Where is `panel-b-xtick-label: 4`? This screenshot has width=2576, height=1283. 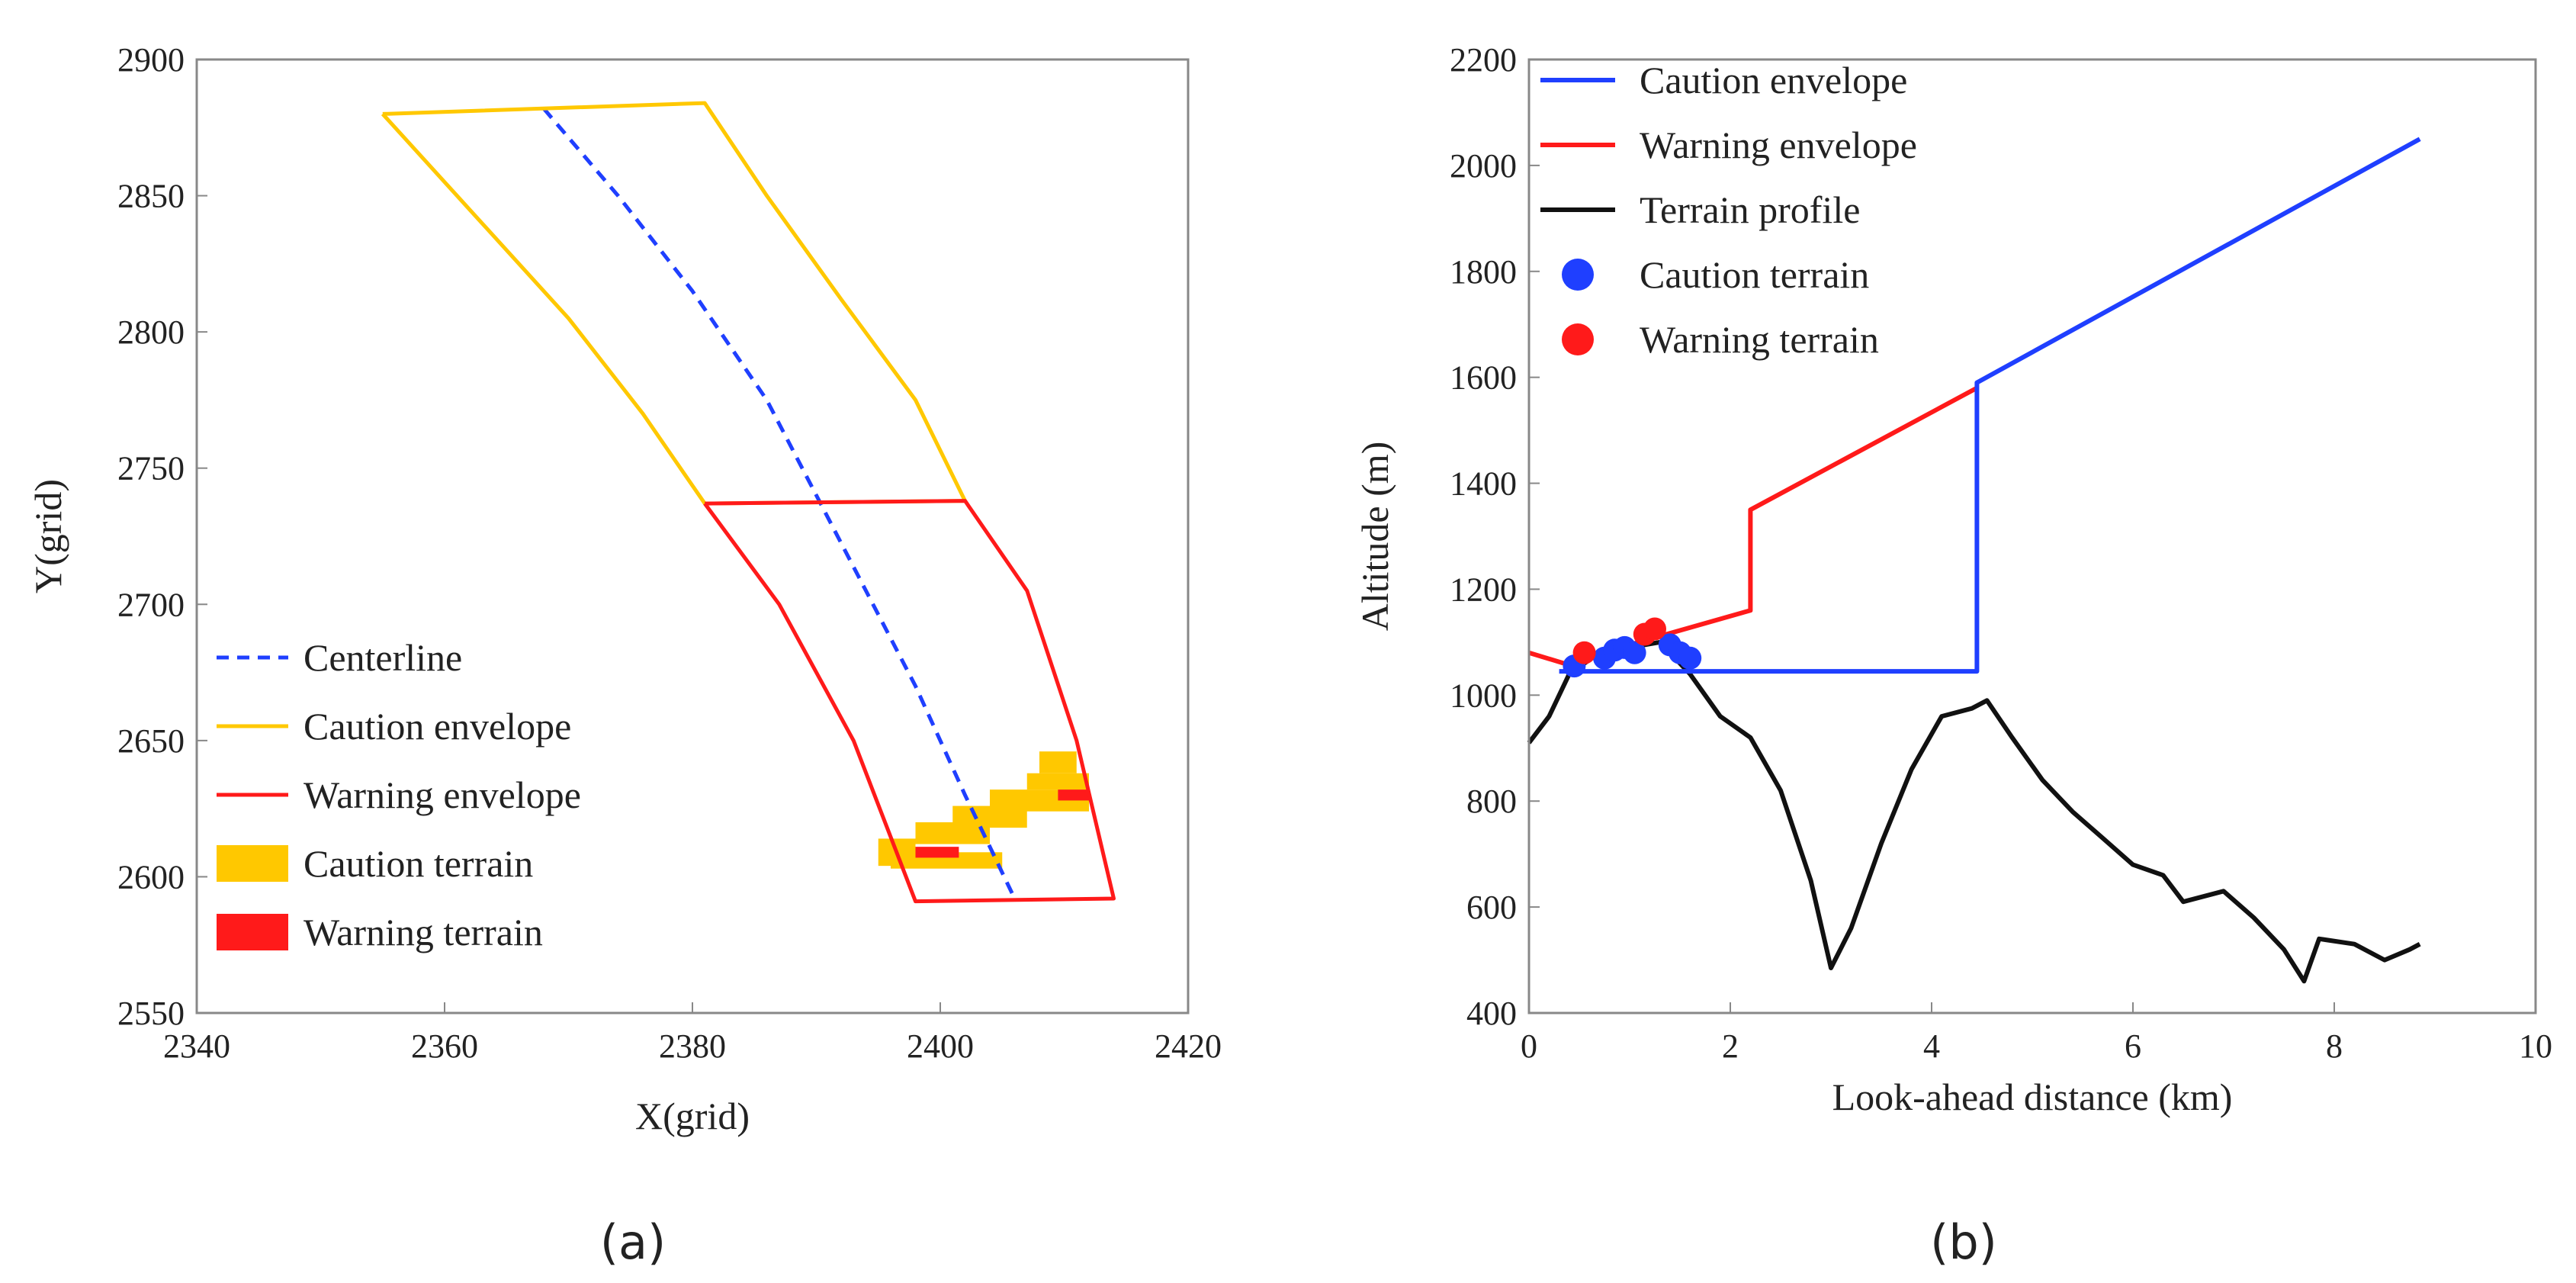 panel-b-xtick-label: 4 is located at coordinates (1931, 1046).